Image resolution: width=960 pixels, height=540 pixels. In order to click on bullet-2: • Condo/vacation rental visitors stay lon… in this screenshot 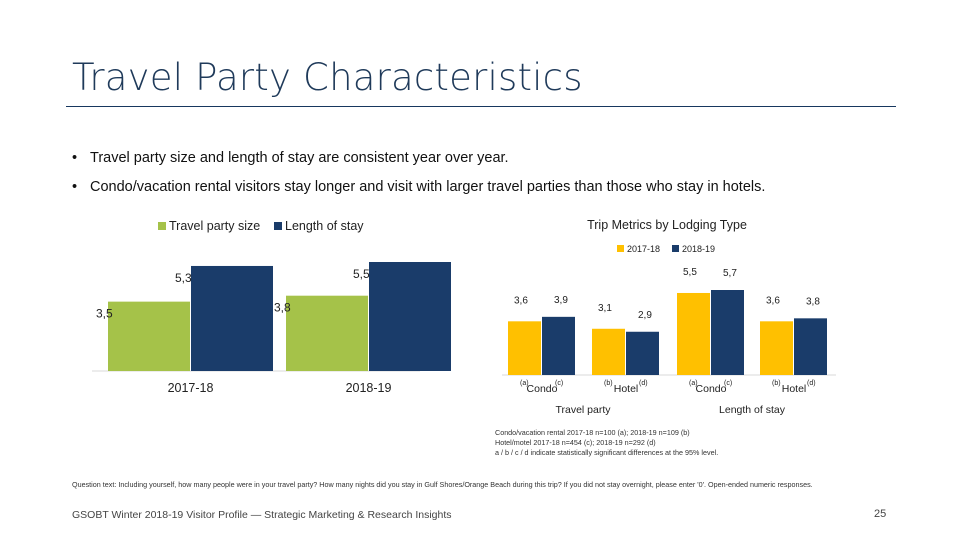, I will do `click(418, 187)`.